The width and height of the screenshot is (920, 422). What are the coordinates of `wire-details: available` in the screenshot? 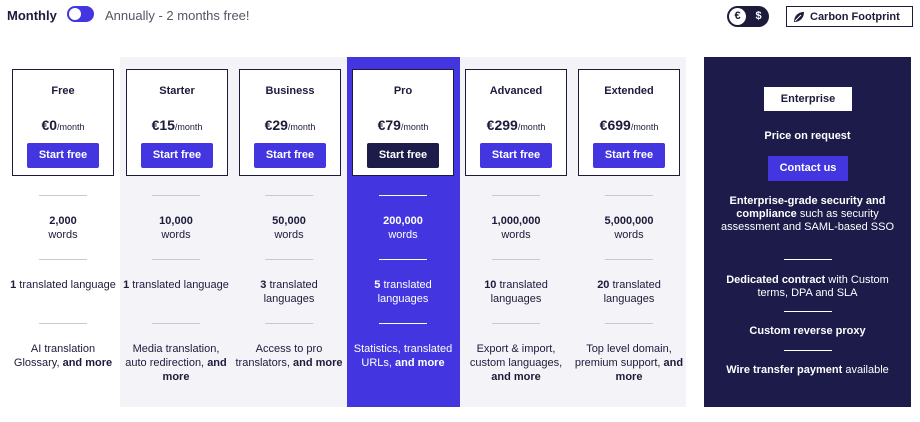 It's located at (867, 370).